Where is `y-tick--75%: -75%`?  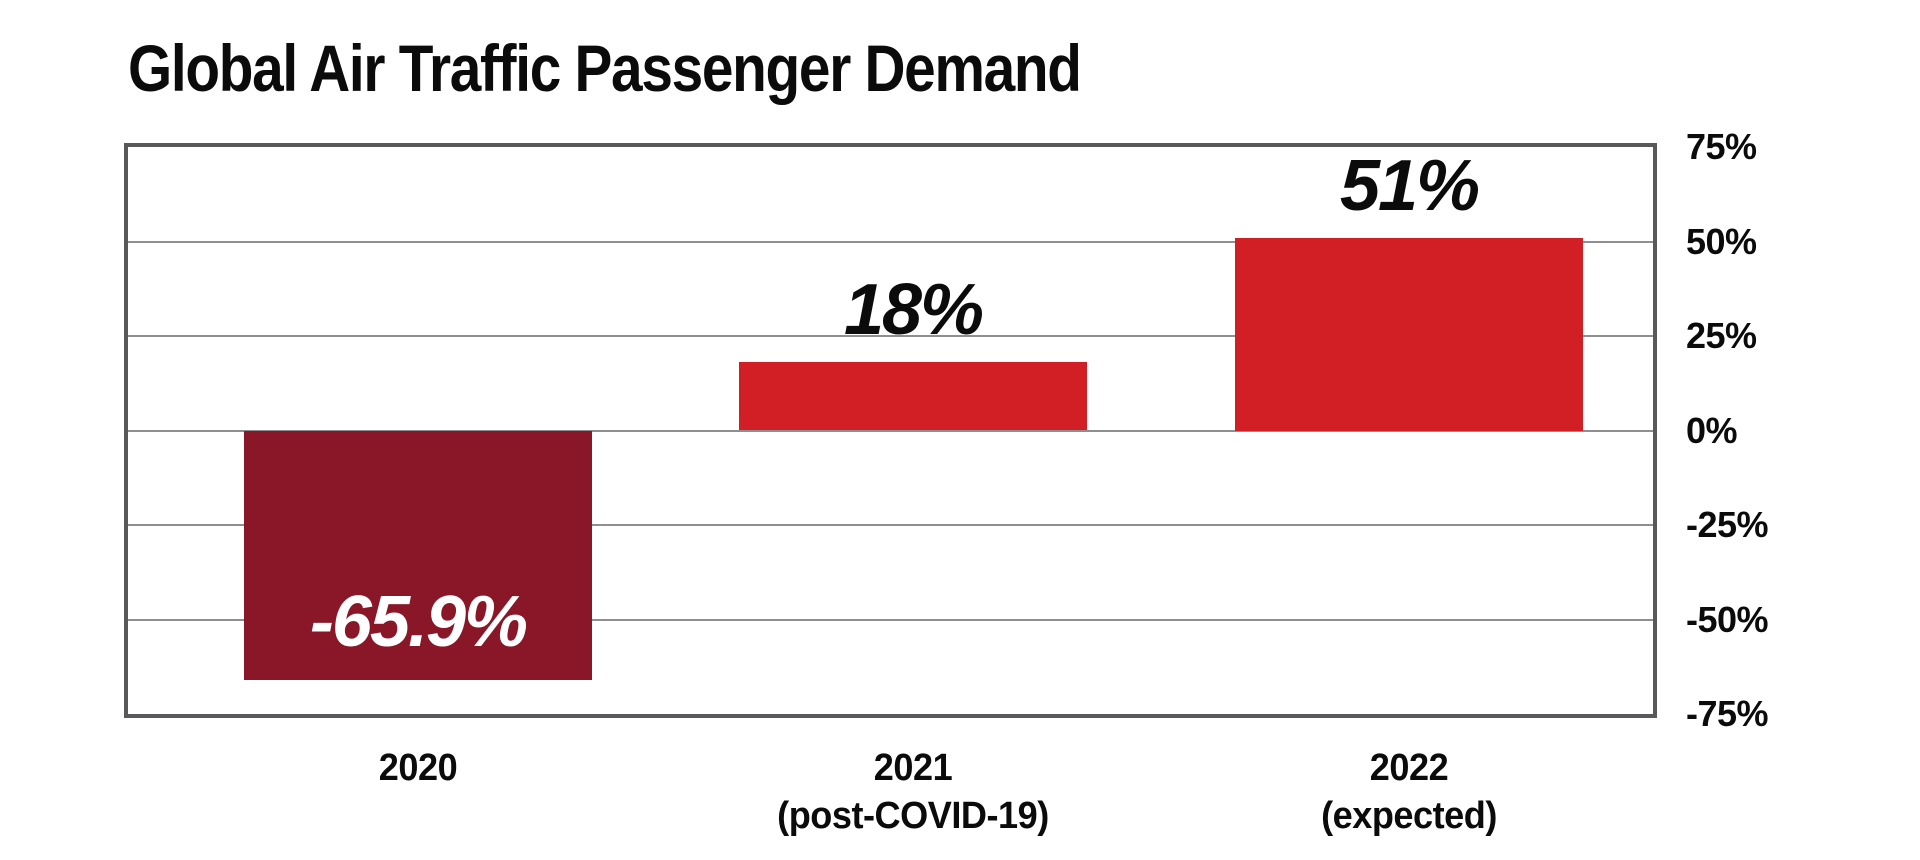 y-tick--75%: -75% is located at coordinates (1727, 713).